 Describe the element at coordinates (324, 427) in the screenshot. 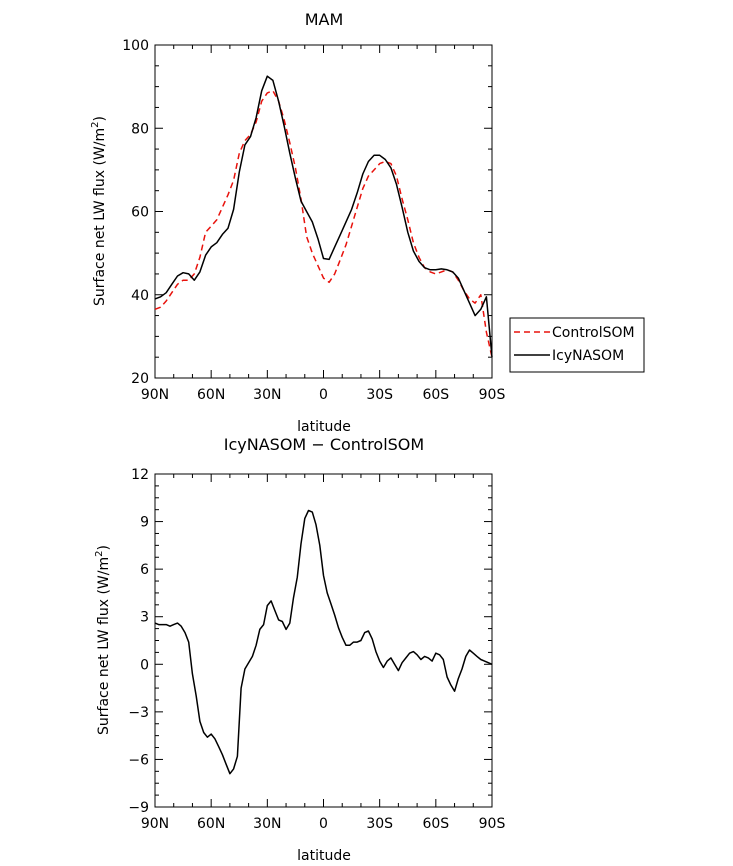

I see `top-x-axis-label: latitude` at that location.